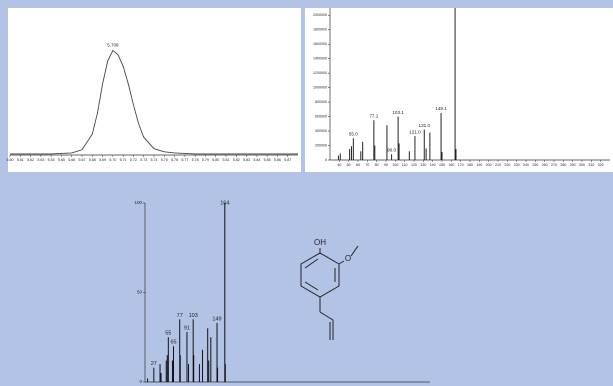 The image size is (613, 386). What do you see at coordinates (573, 165) in the screenshot?
I see `x-tick-label: 290` at bounding box center [573, 165].